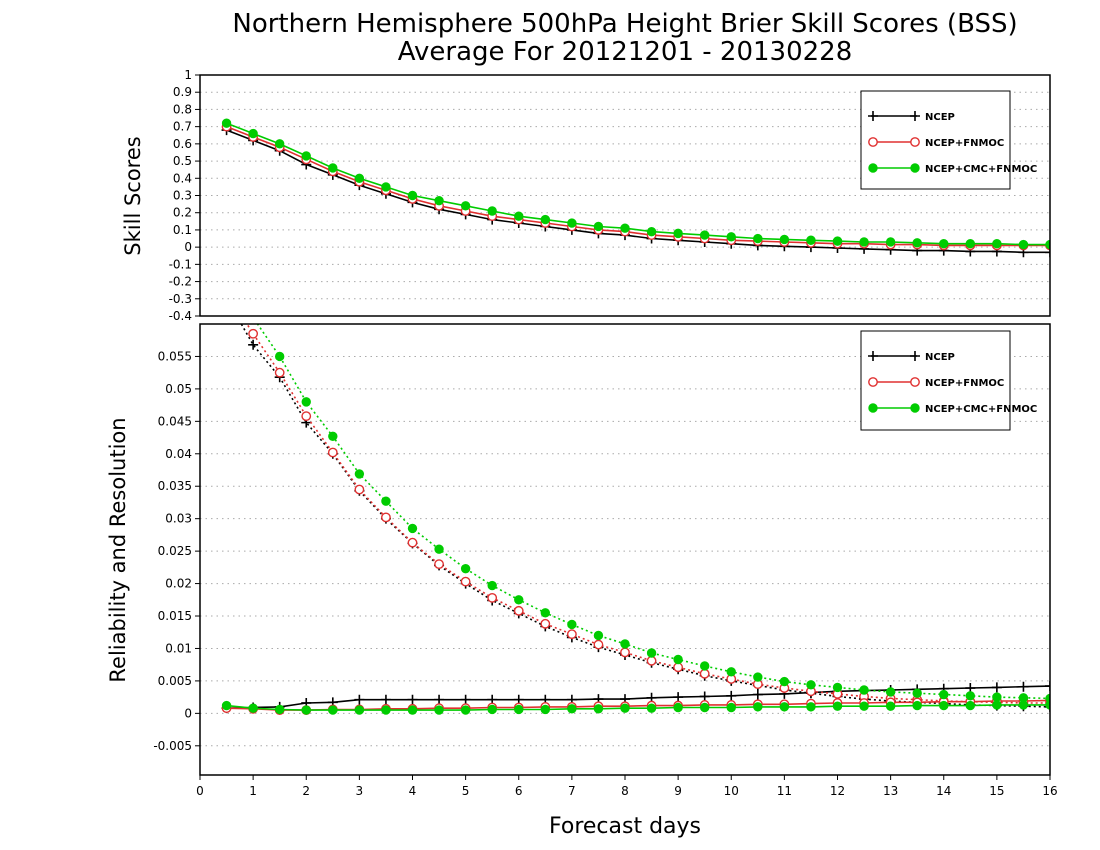 This screenshot has width=1100, height=850. I want to click on x-tick-label: 13, so click(890, 791).